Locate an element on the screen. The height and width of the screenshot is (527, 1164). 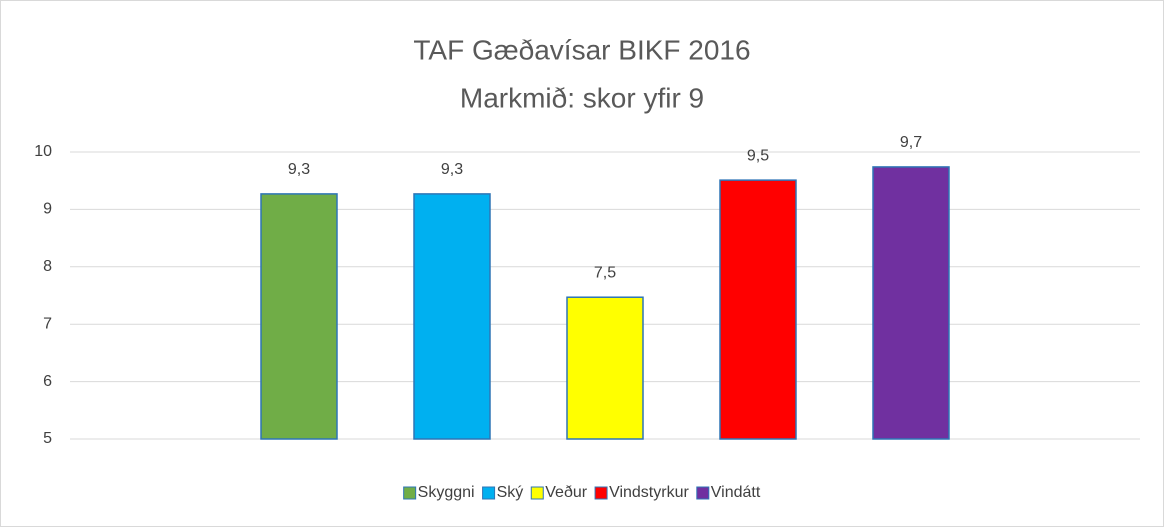
legend-label: Vindstyrkur is located at coordinates (649, 492).